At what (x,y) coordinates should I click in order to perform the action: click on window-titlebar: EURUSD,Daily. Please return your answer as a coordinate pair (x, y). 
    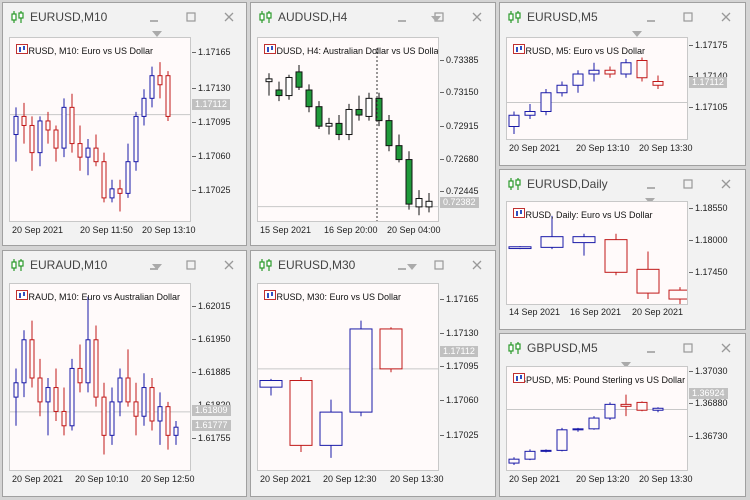
    Looking at the image, I should click on (622, 184).